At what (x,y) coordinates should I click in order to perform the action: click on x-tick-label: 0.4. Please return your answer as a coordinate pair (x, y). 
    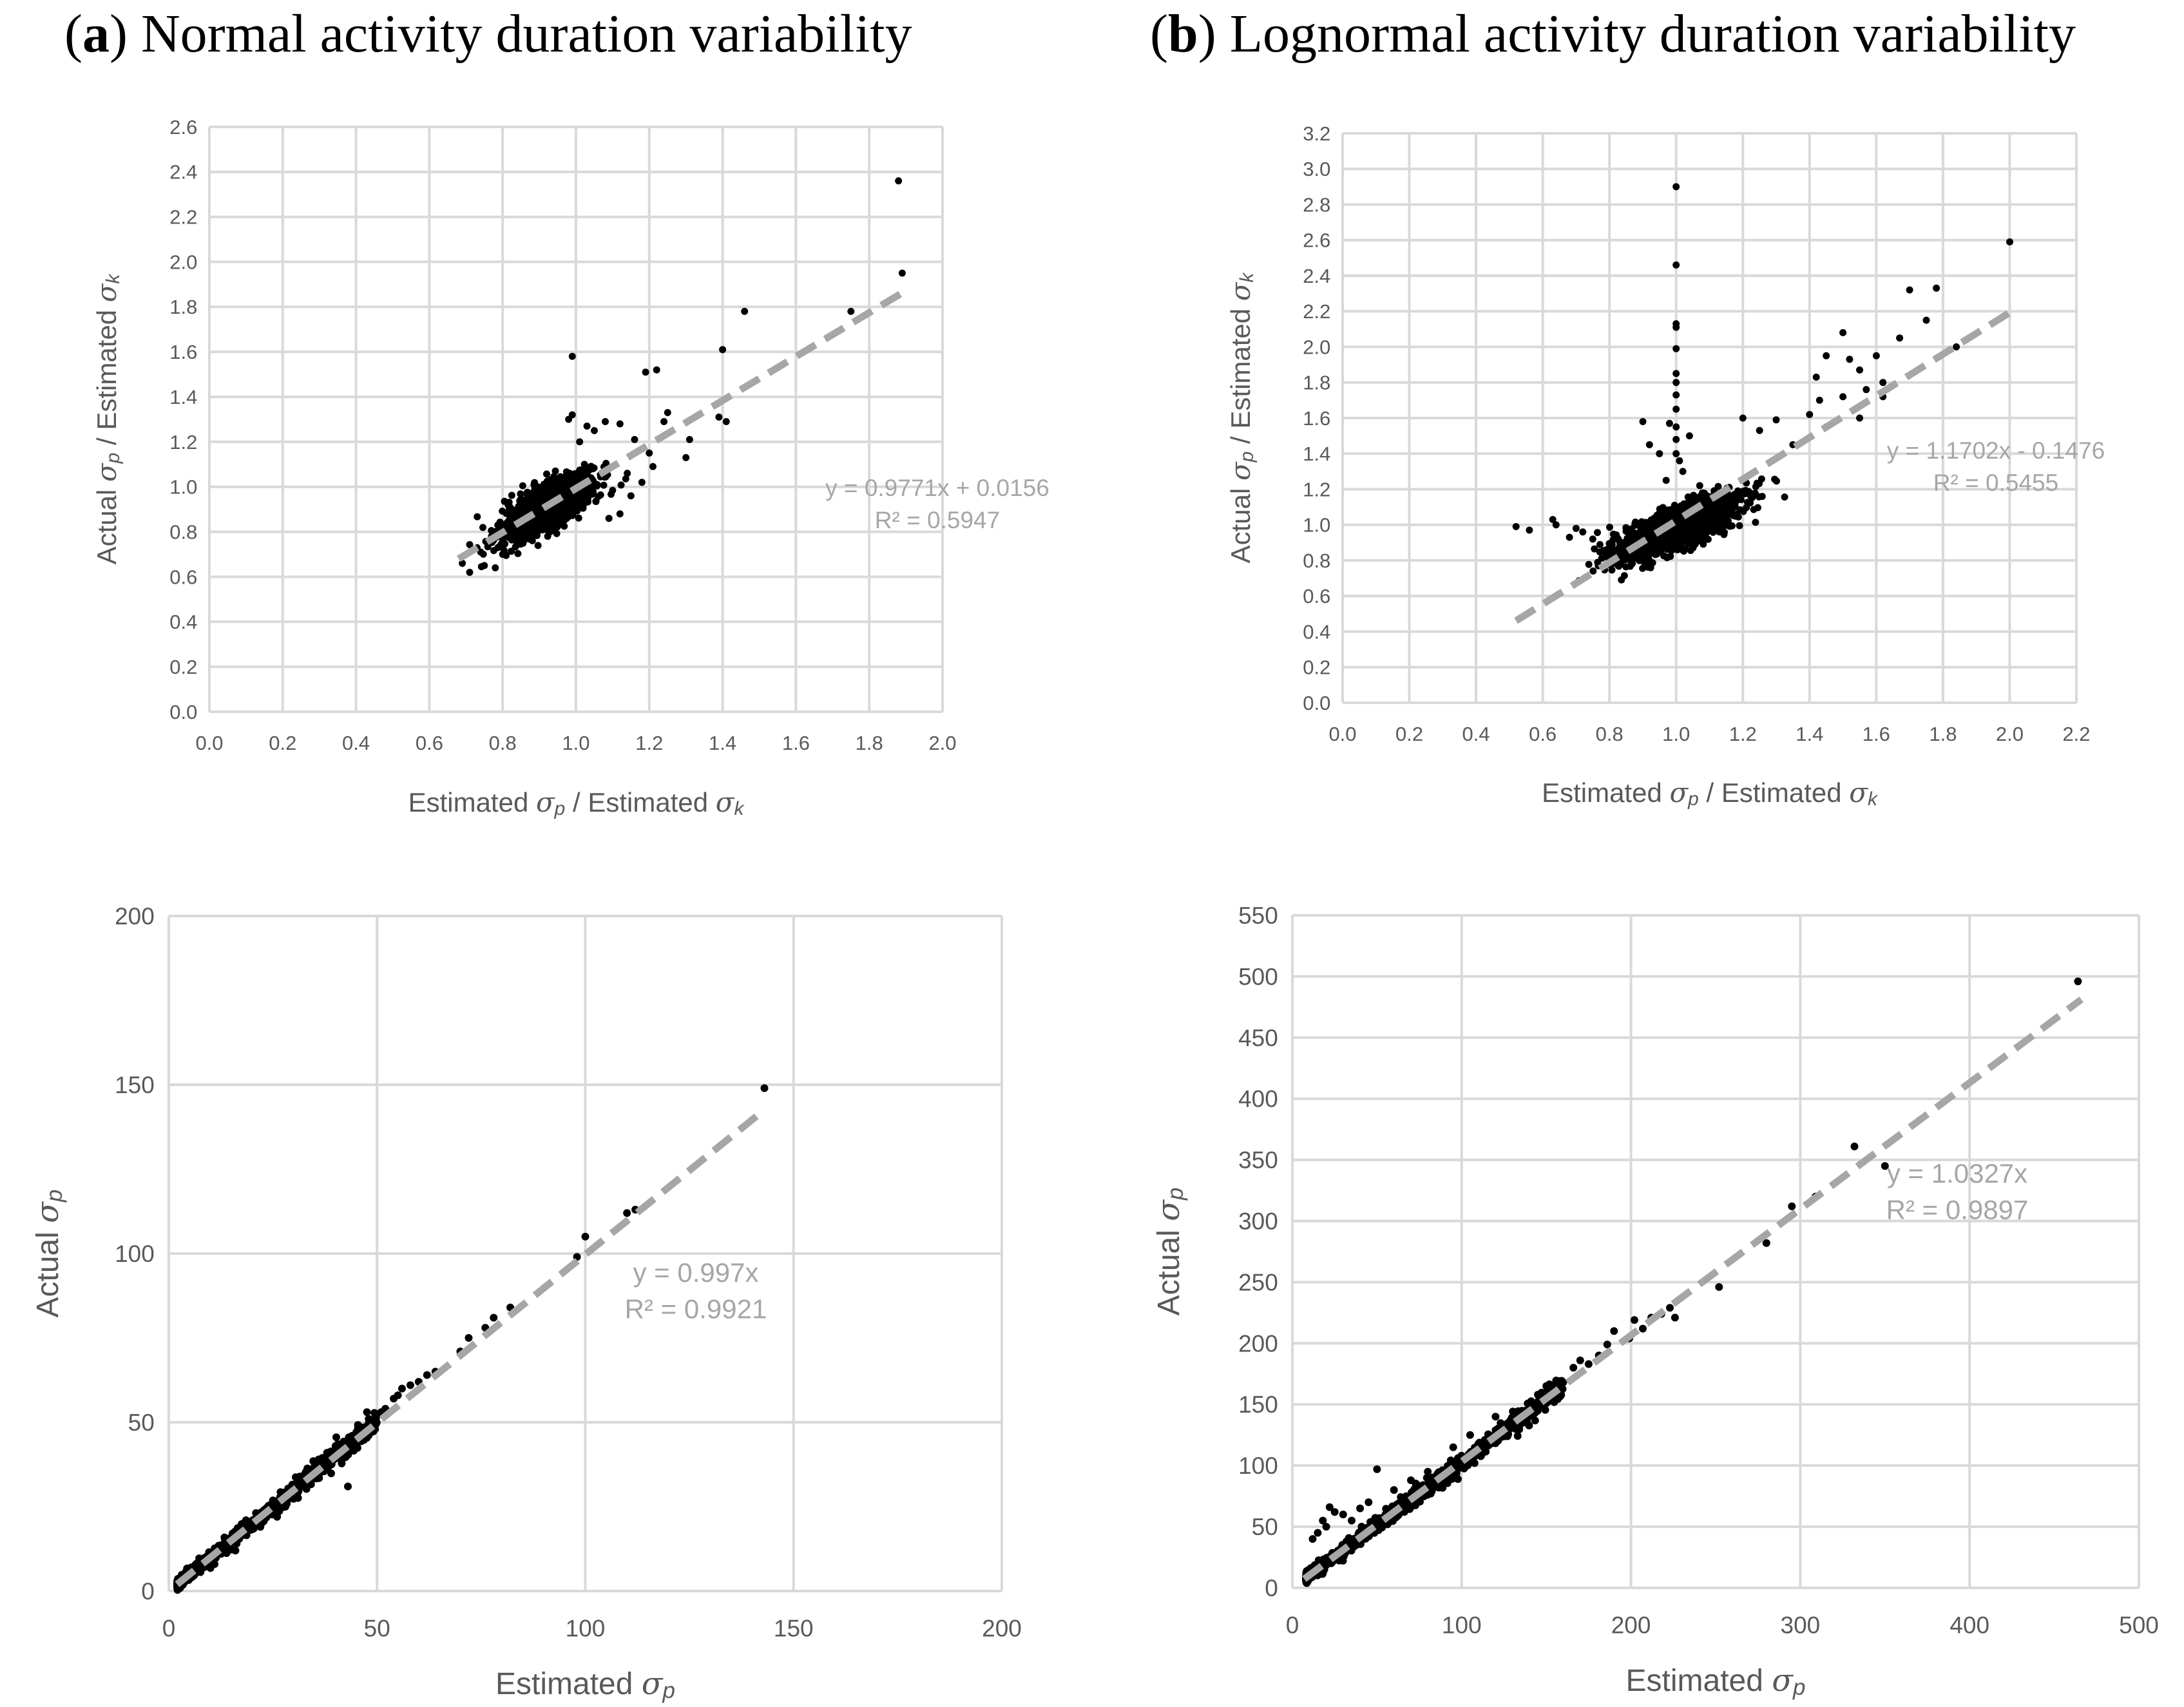
    Looking at the image, I should click on (356, 743).